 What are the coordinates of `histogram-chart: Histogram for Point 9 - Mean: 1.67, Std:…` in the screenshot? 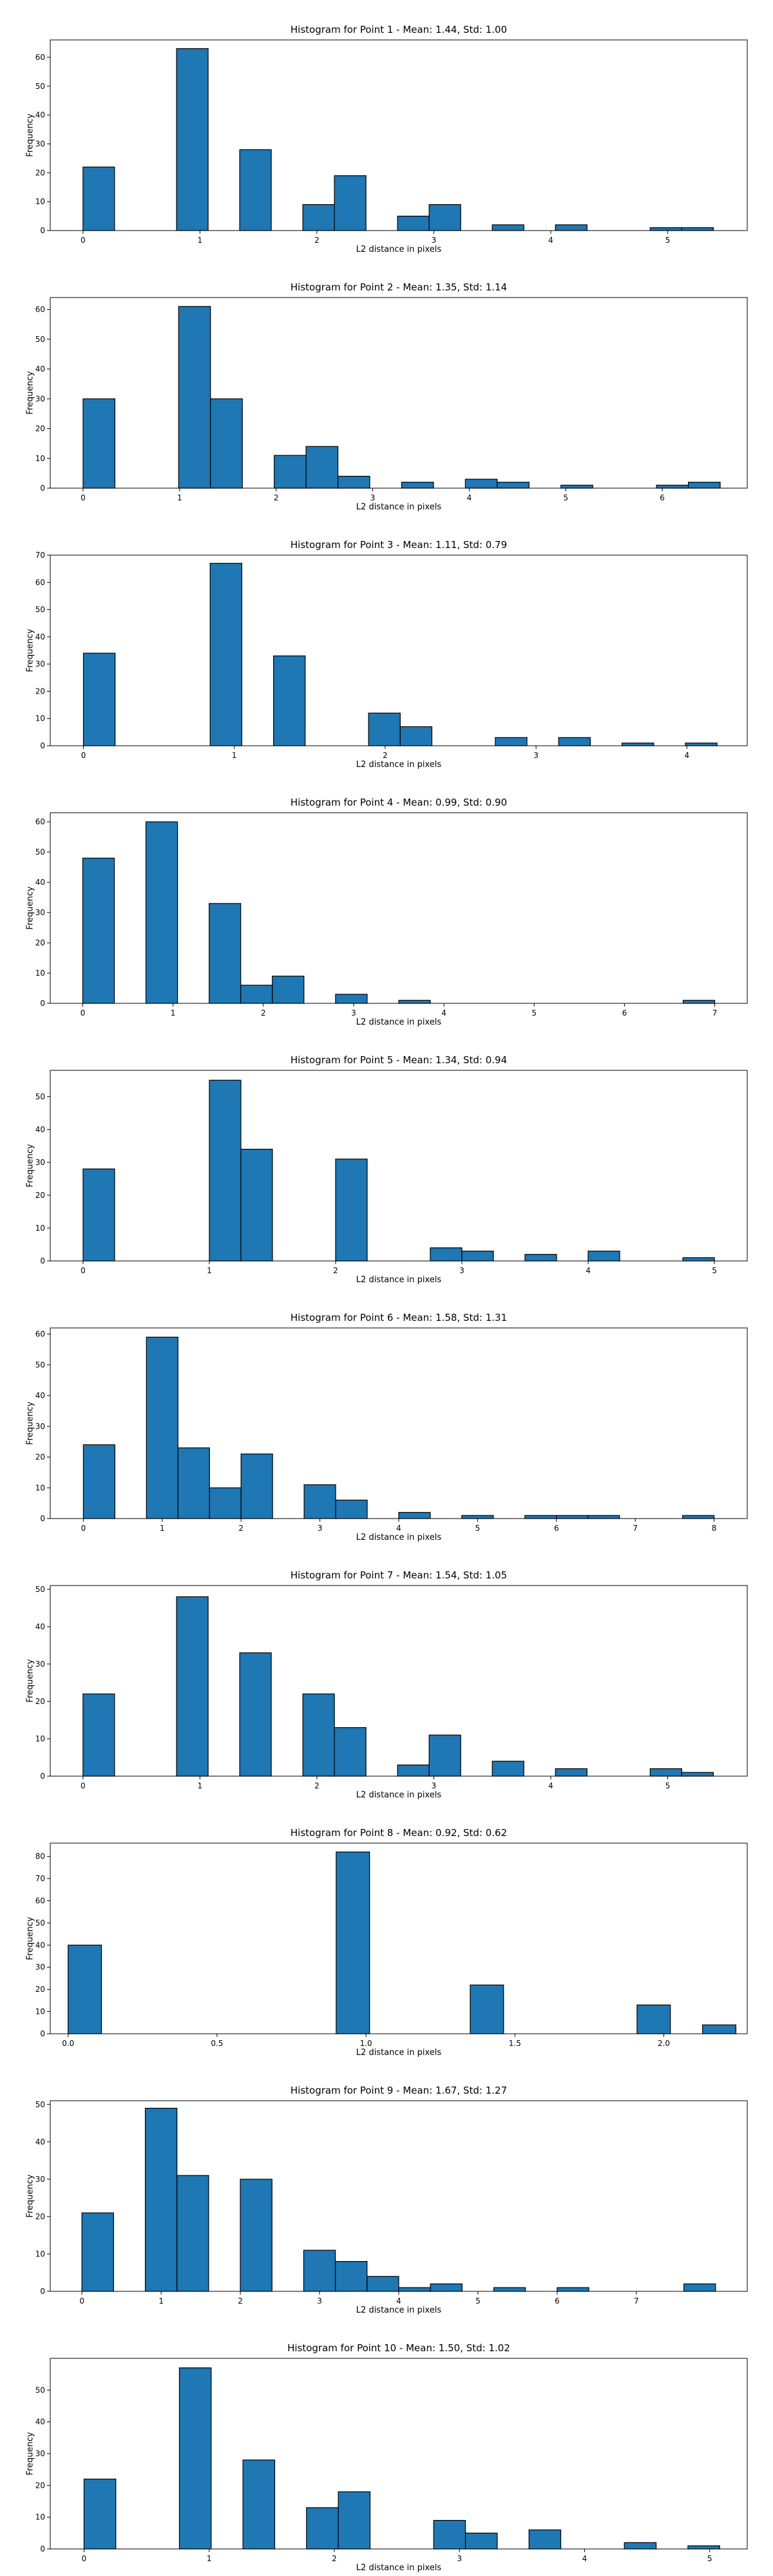 It's located at (386, 2189).